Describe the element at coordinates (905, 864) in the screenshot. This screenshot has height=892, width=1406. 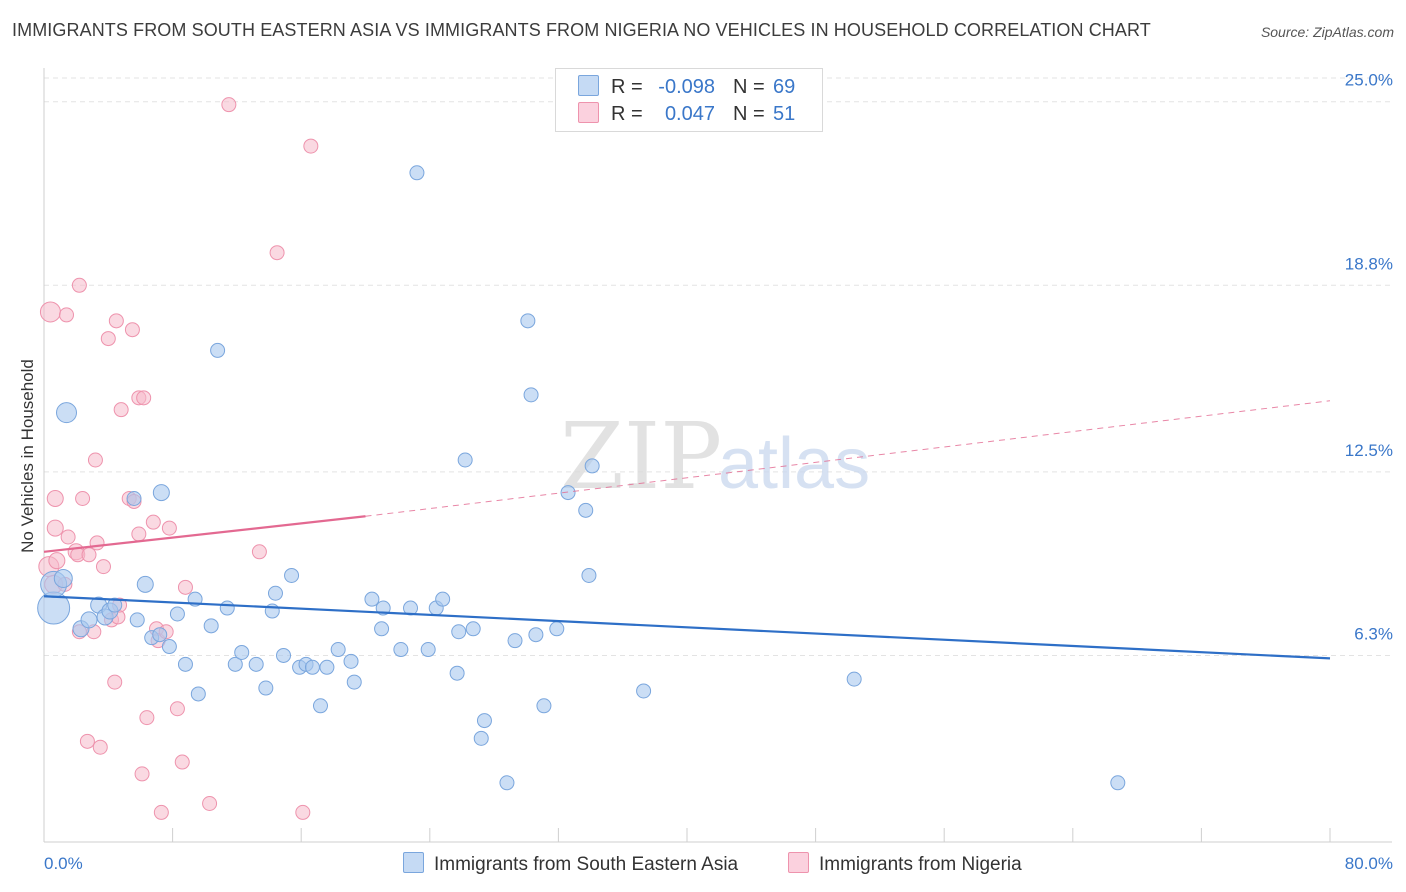
I see `bottom-legend-nigeria: Immigrants from Nigeria` at that location.